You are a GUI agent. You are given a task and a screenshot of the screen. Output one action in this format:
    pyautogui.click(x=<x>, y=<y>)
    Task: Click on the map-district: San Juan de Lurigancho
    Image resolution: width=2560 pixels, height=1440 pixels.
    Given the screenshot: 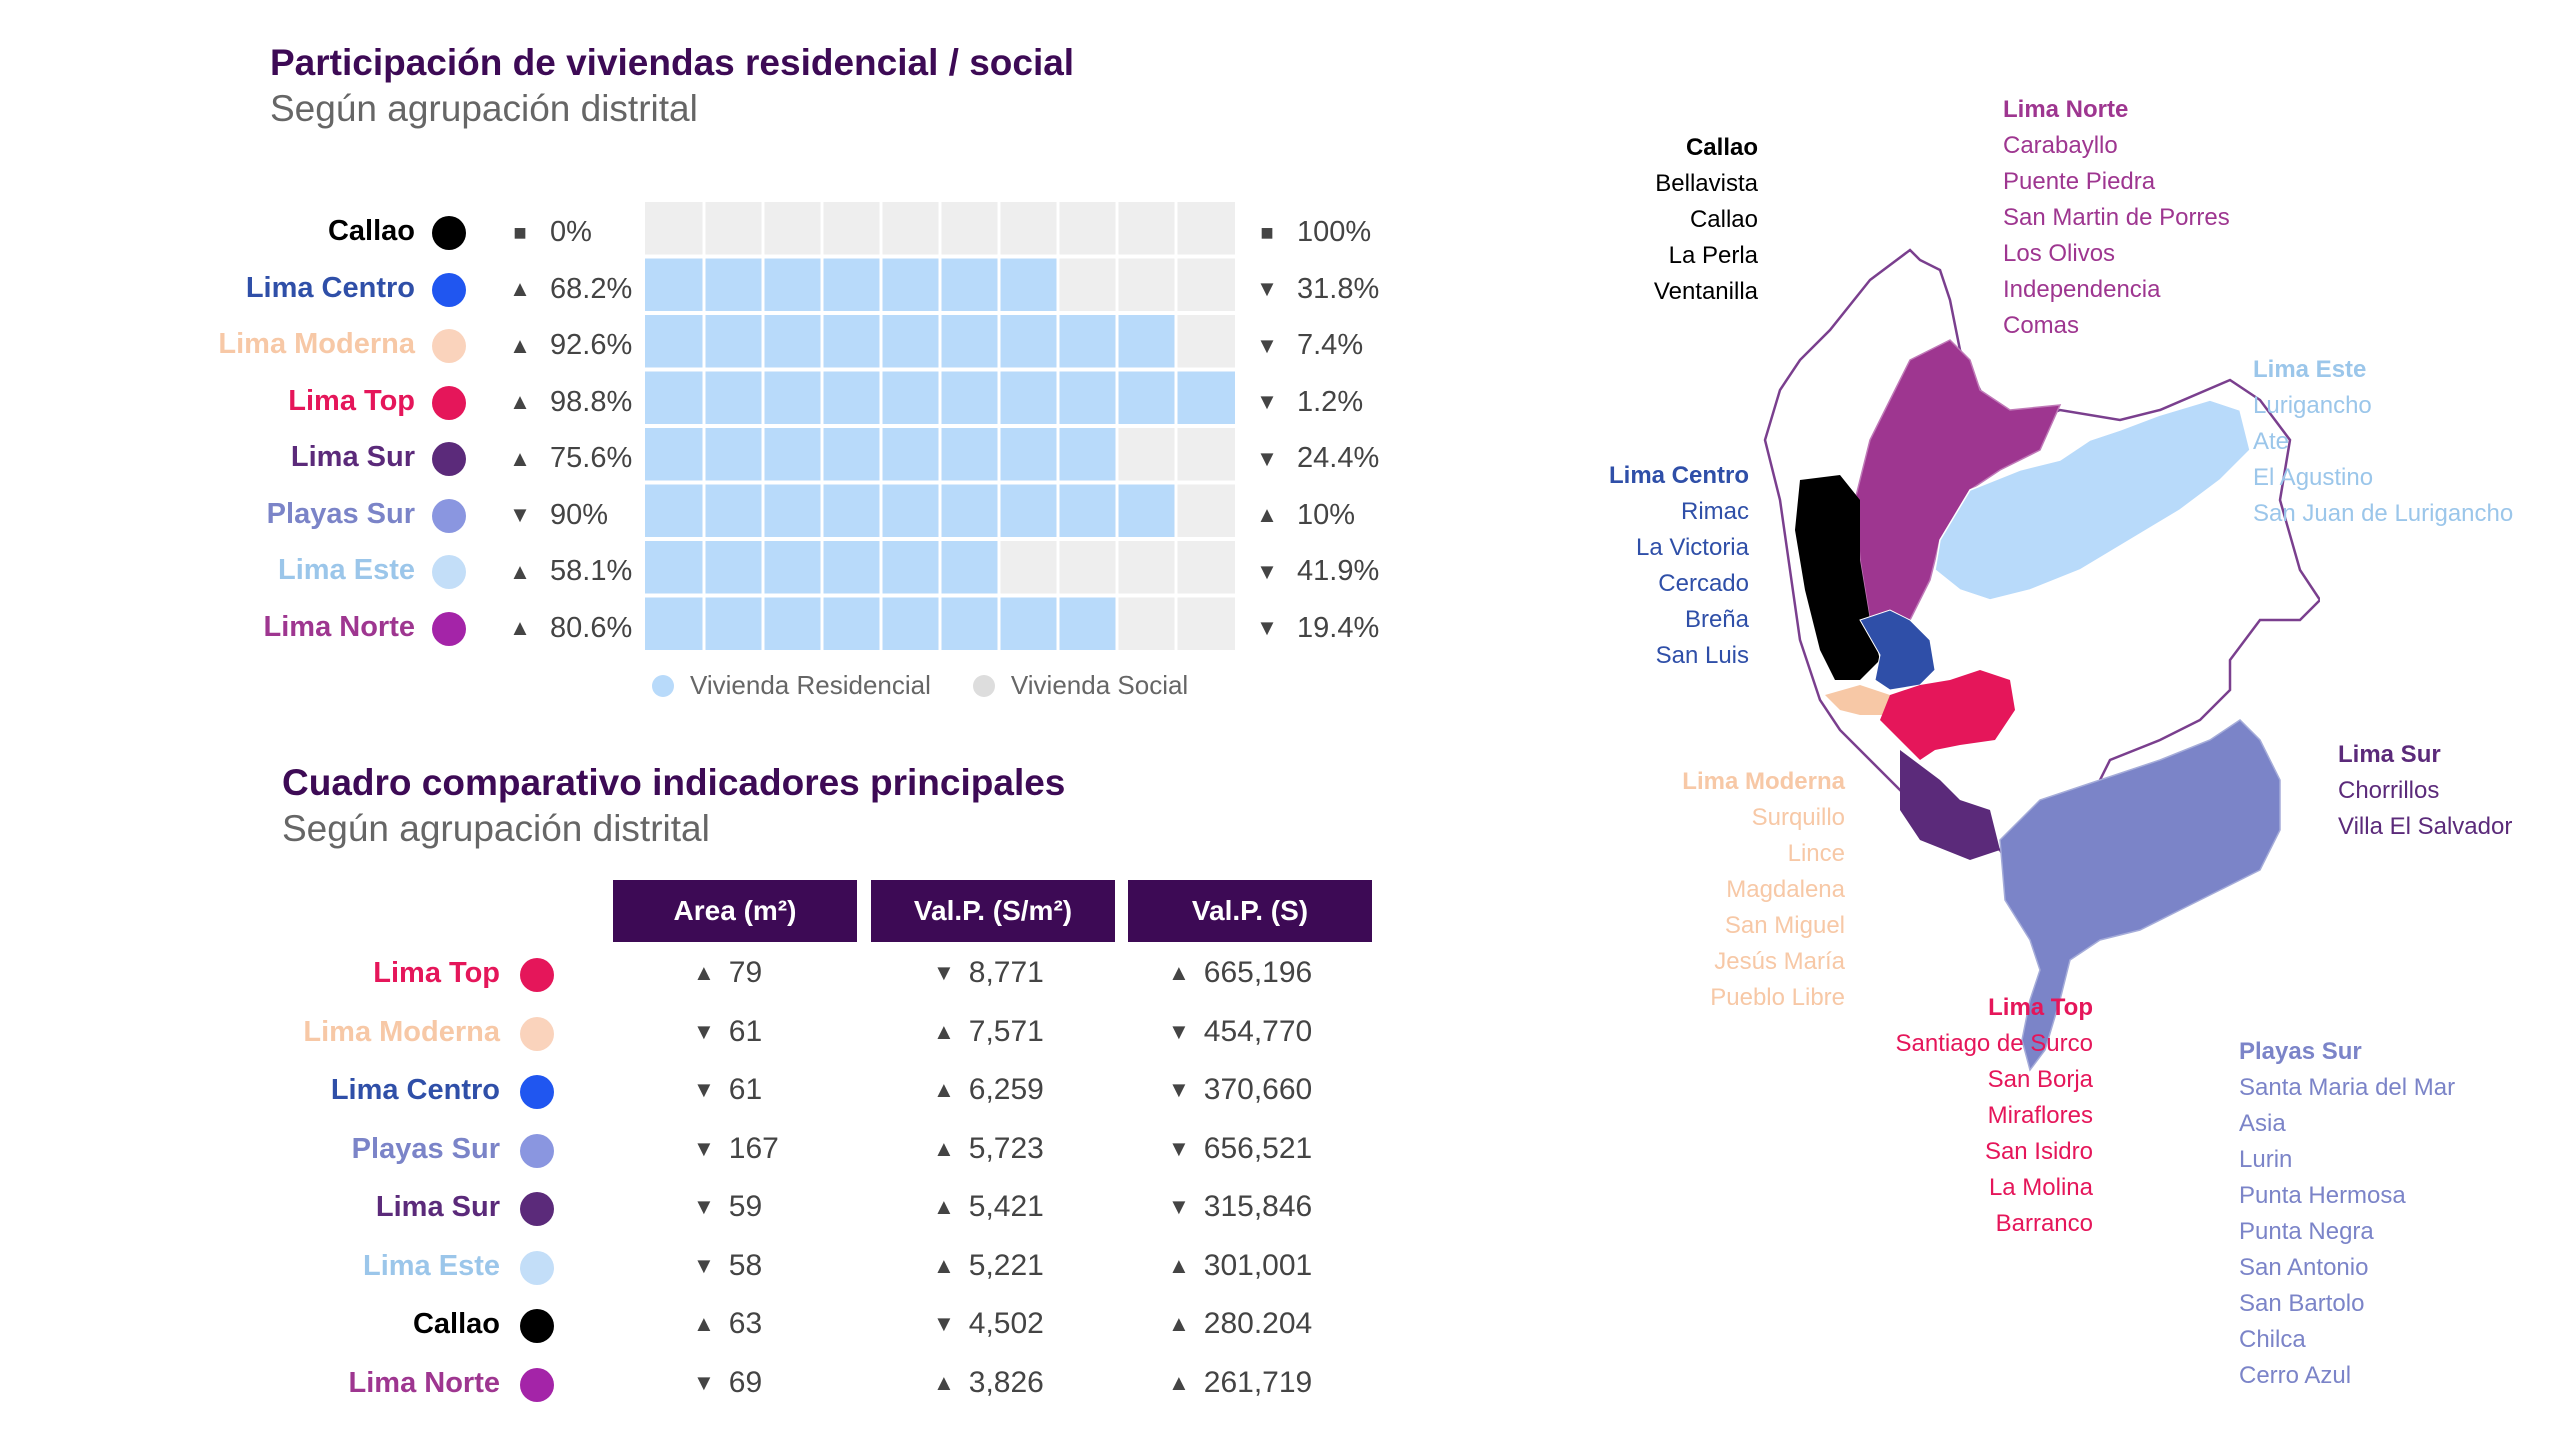 What is the action you would take?
    pyautogui.click(x=2383, y=513)
    